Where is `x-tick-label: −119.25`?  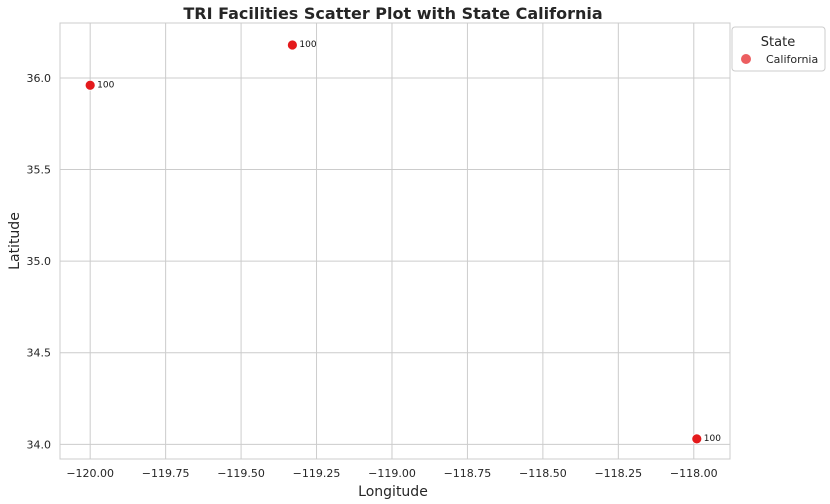 x-tick-label: −119.25 is located at coordinates (317, 473).